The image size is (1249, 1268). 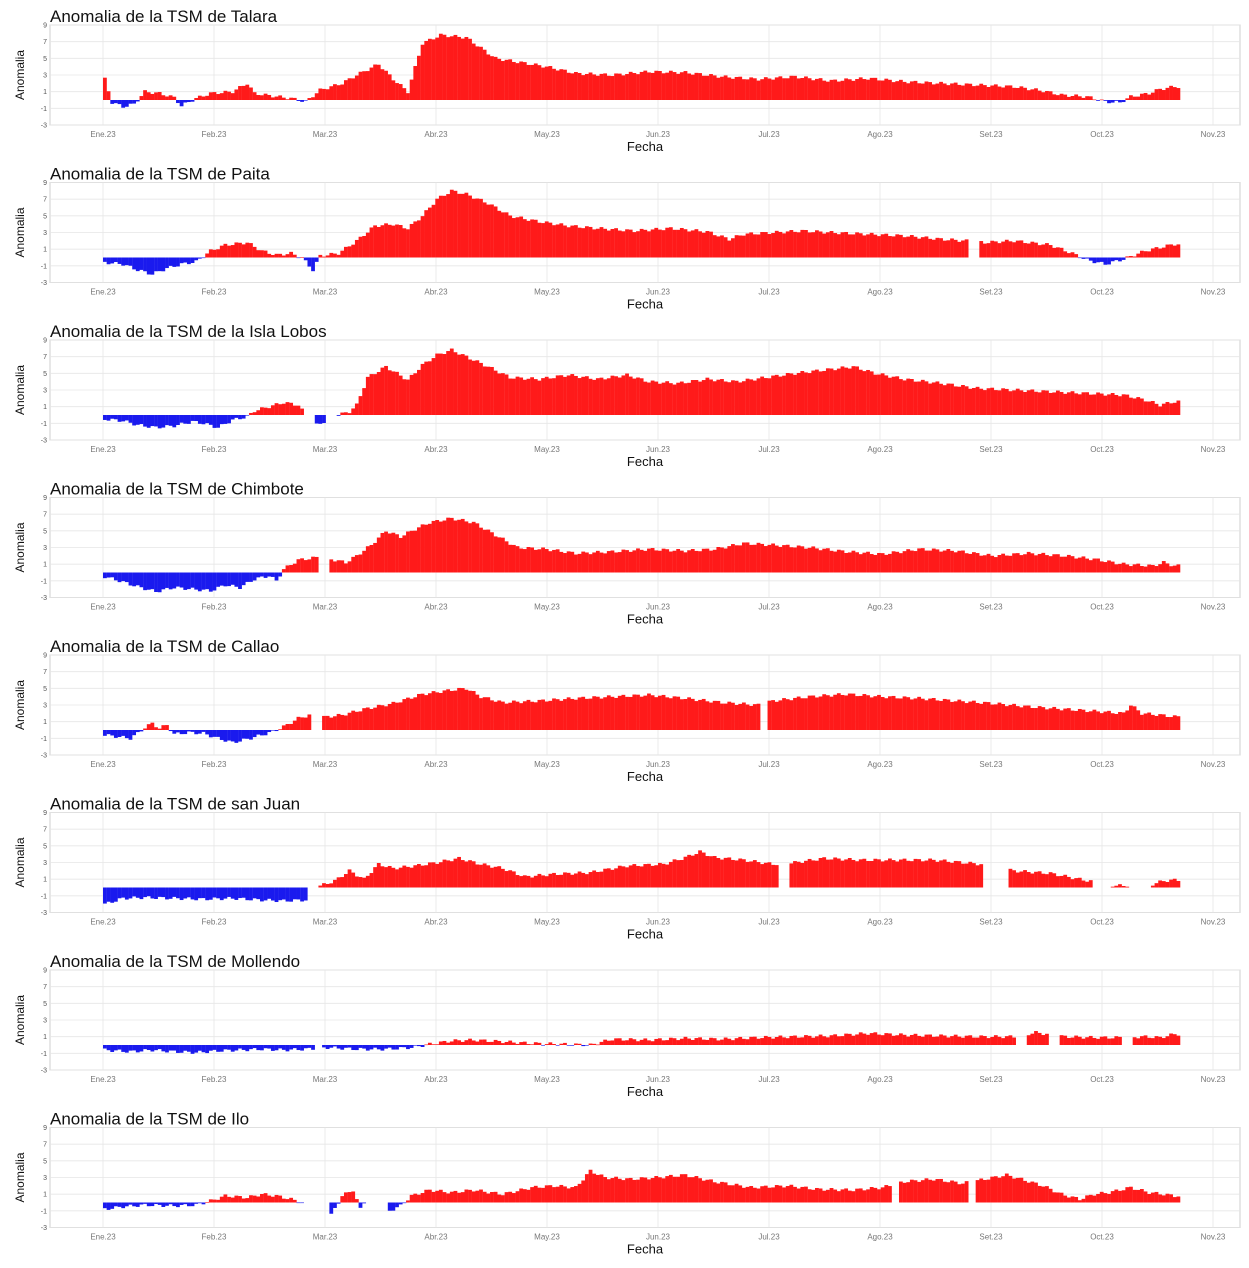 What do you see at coordinates (175, 961) in the screenshot?
I see `chart-title: Anomalia de la TSM de Mollendo` at bounding box center [175, 961].